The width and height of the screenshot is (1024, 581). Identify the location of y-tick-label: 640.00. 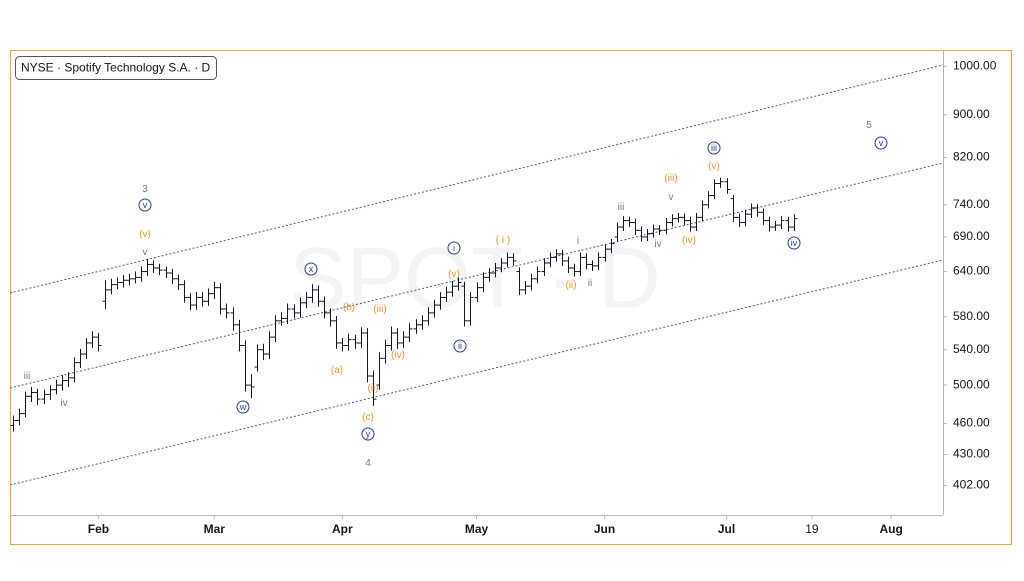
(971, 271).